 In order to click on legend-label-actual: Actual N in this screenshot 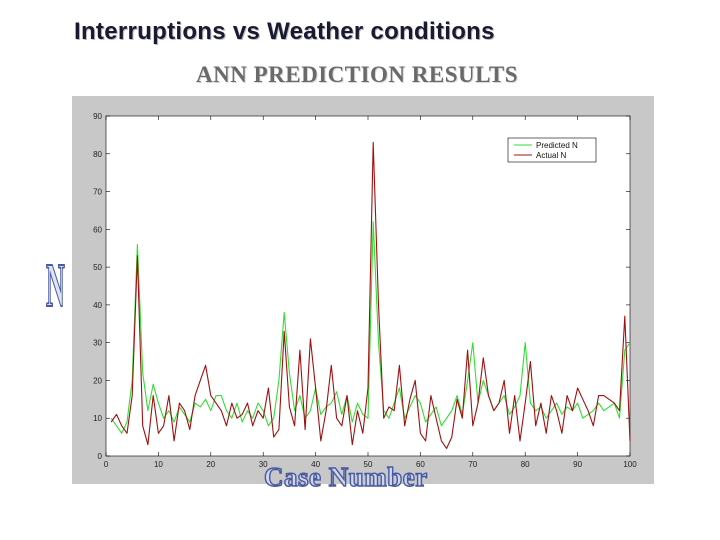, I will do `click(551, 155)`.